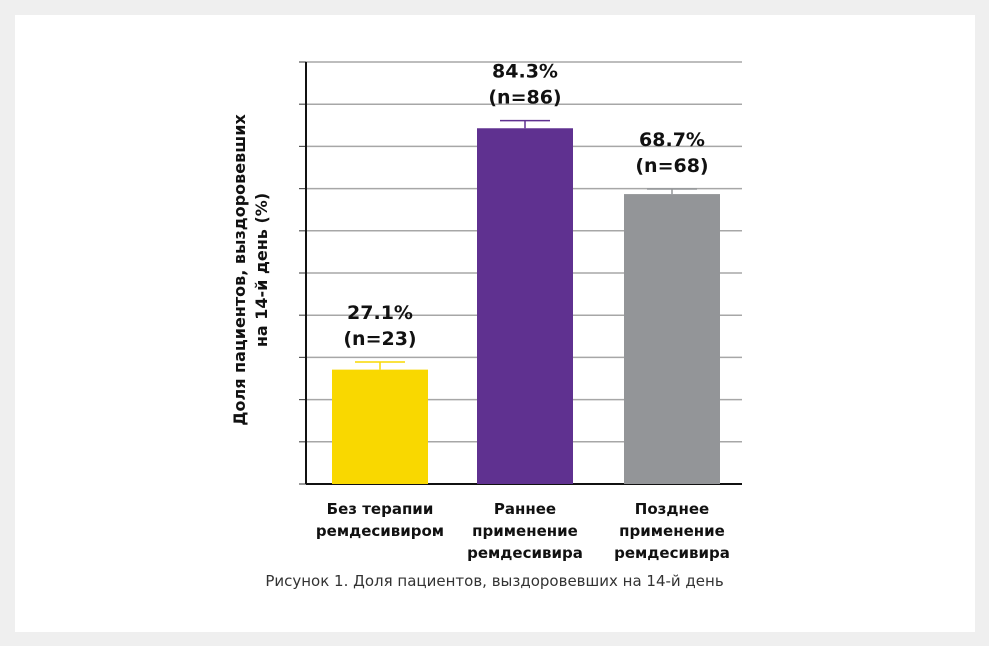 The height and width of the screenshot is (646, 989). Describe the element at coordinates (380, 509) in the screenshot. I see `x-tick-label: Без терапии` at that location.